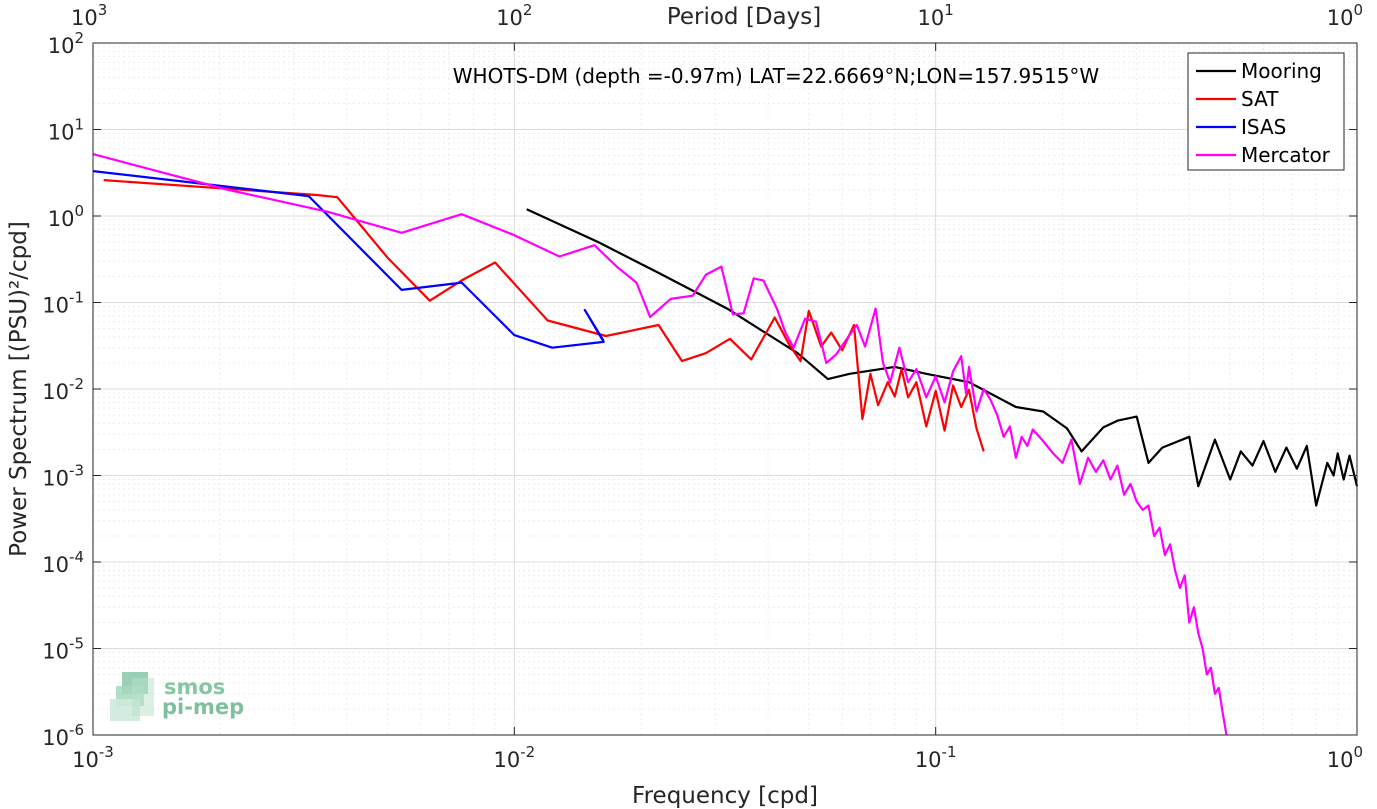  I want to click on legend-box, so click(1266, 111).